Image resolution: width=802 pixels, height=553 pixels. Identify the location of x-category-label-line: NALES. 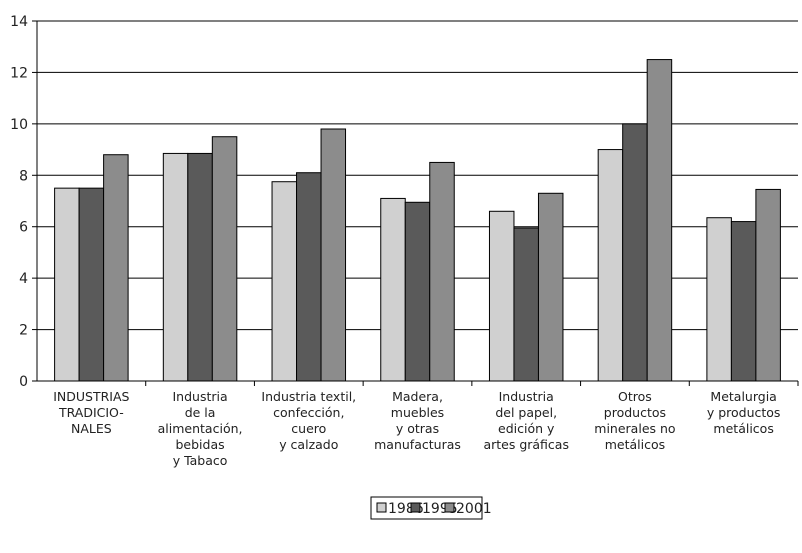
(91, 428).